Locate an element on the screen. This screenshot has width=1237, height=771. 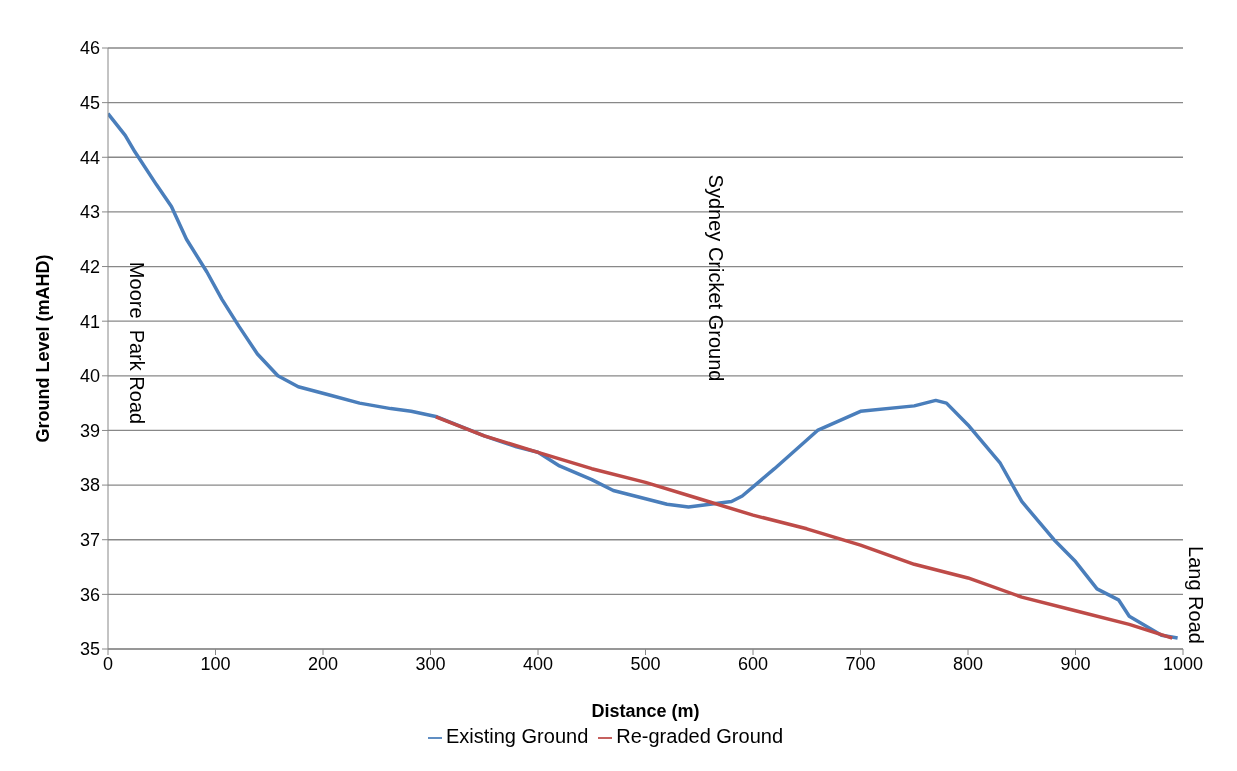
annotation: Sydney Cricket Ground is located at coordinates (715, 278).